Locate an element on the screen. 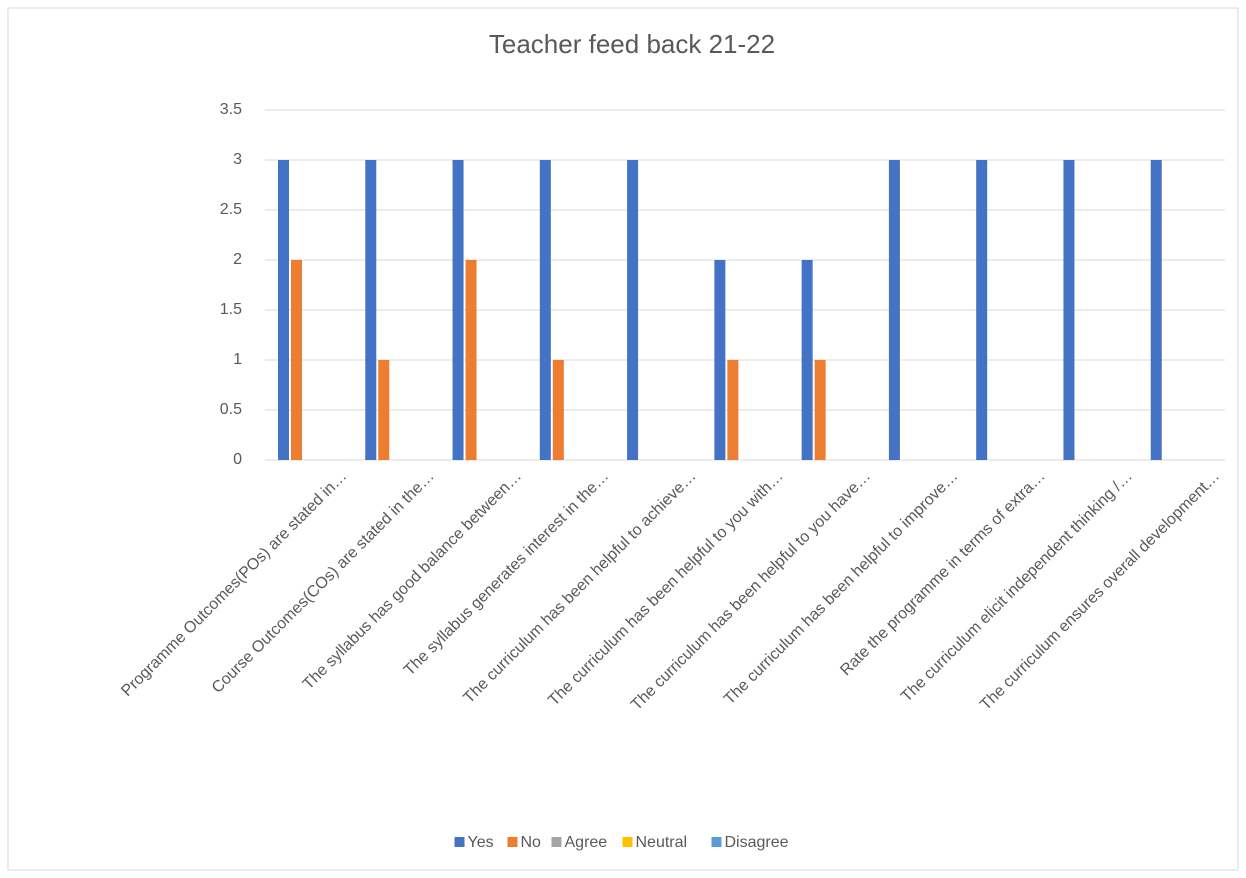 This screenshot has width=1246, height=878. y-tick-label: 2.5 is located at coordinates (231, 209).